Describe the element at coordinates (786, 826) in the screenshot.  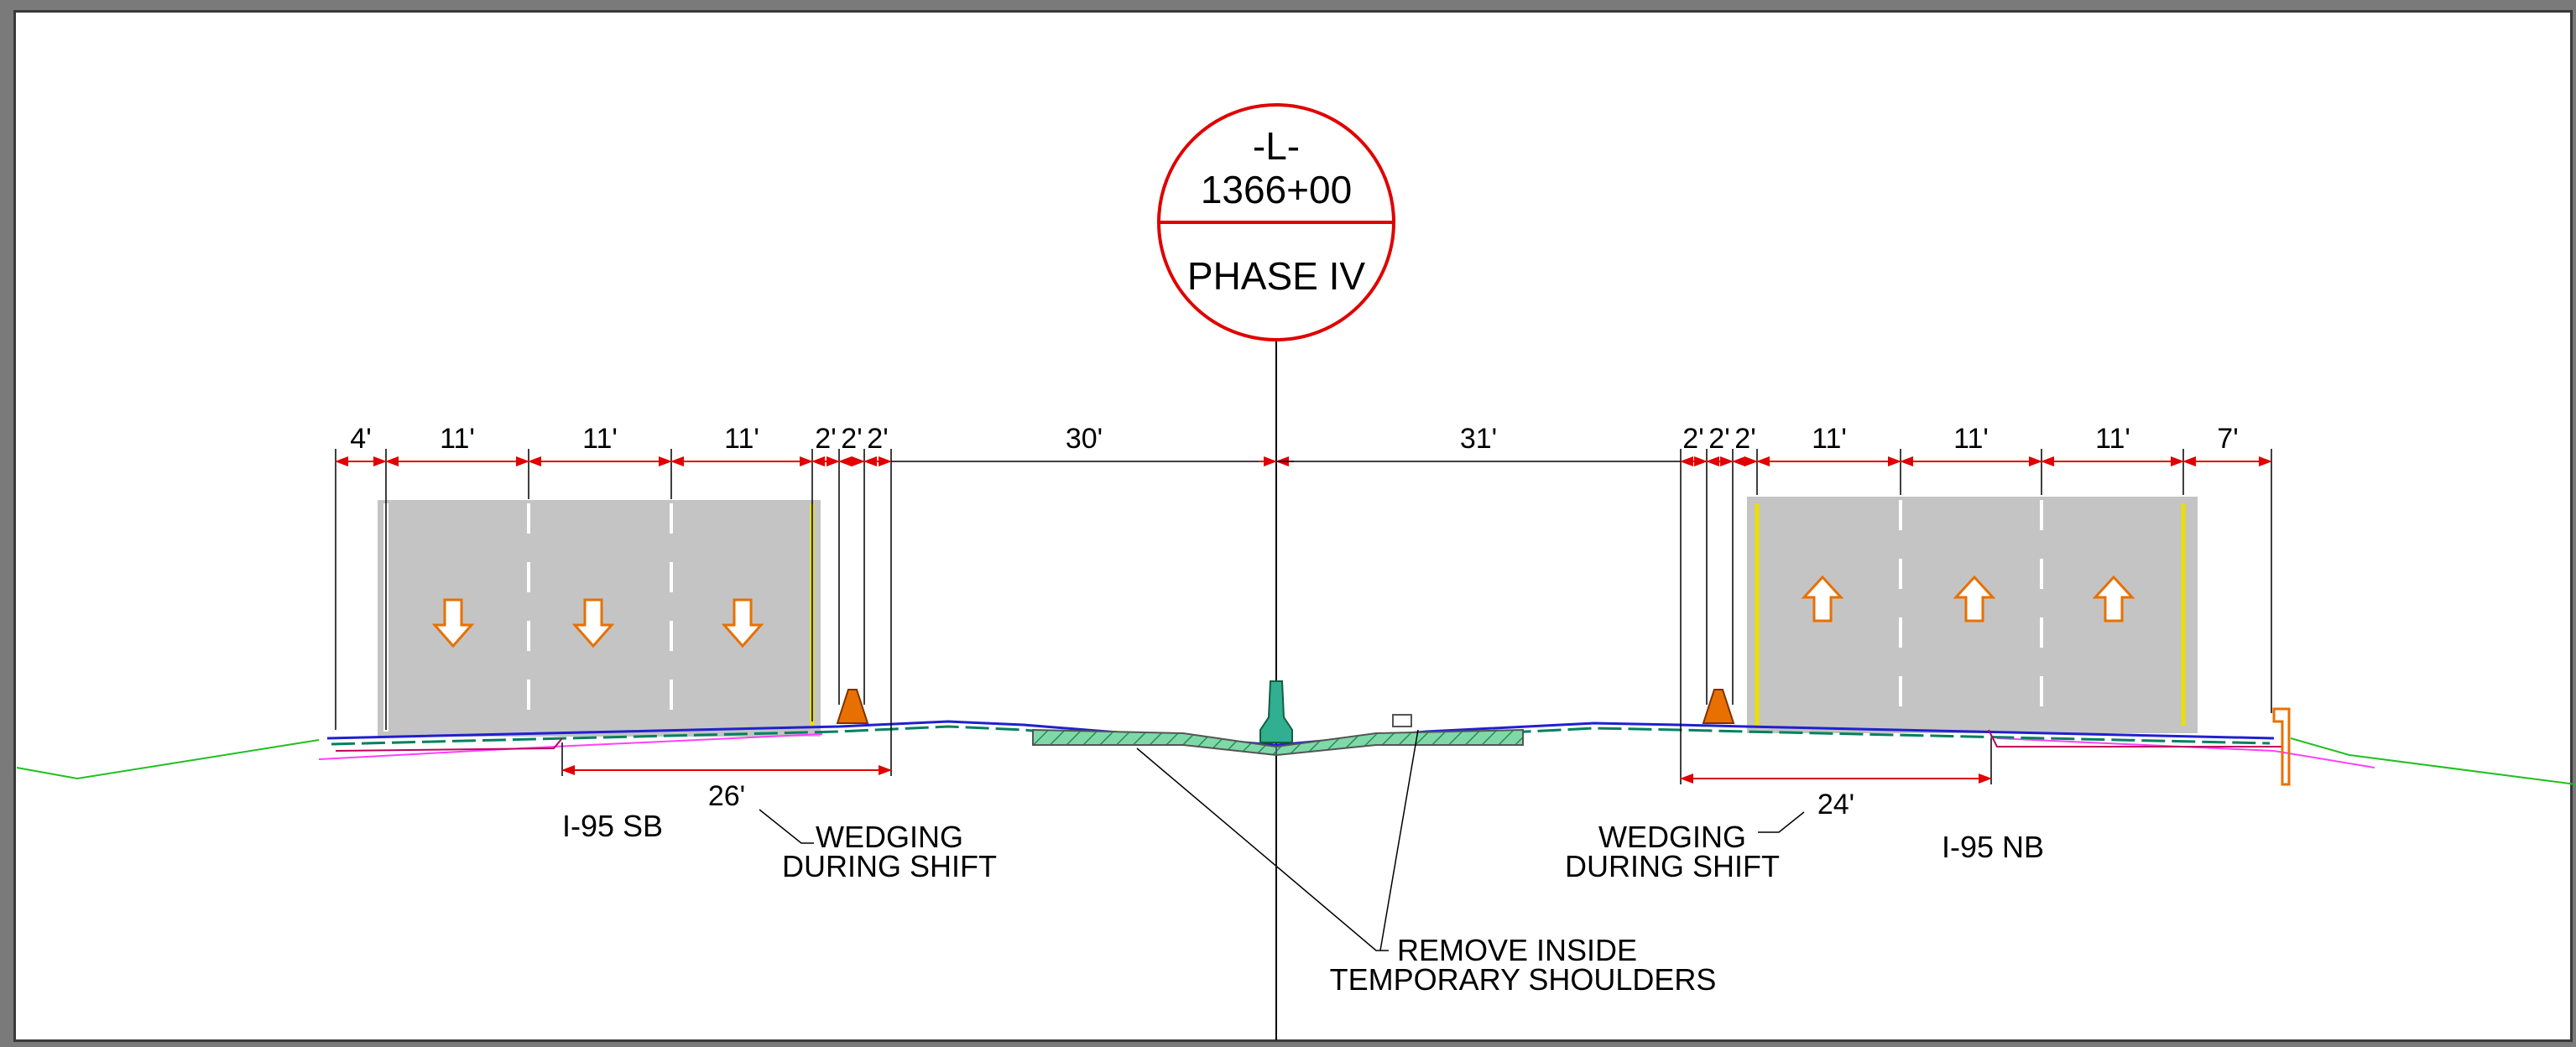
I see `sb-wedging-leader` at that location.